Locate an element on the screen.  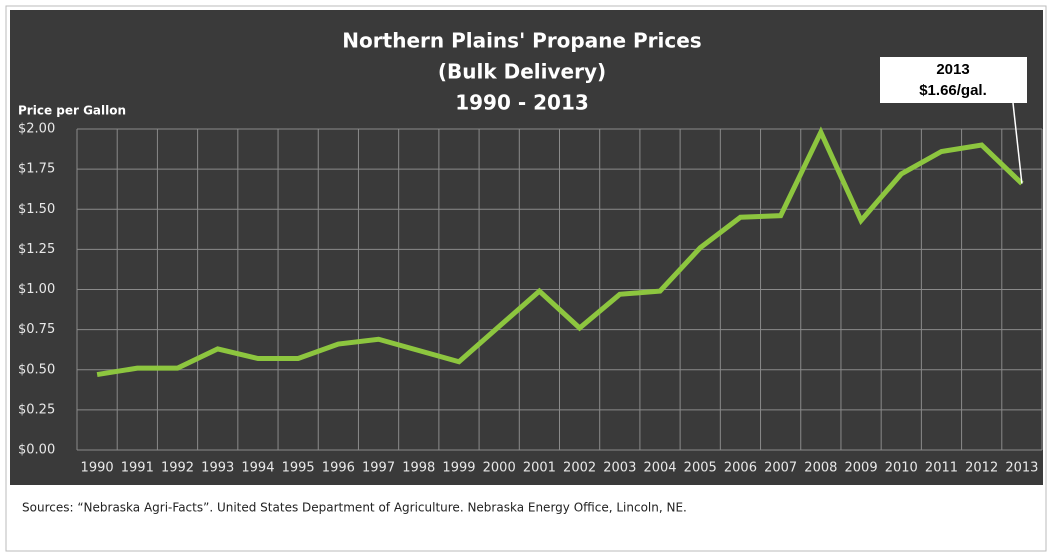
y-tick-label: $1.50 is located at coordinates (36, 209).